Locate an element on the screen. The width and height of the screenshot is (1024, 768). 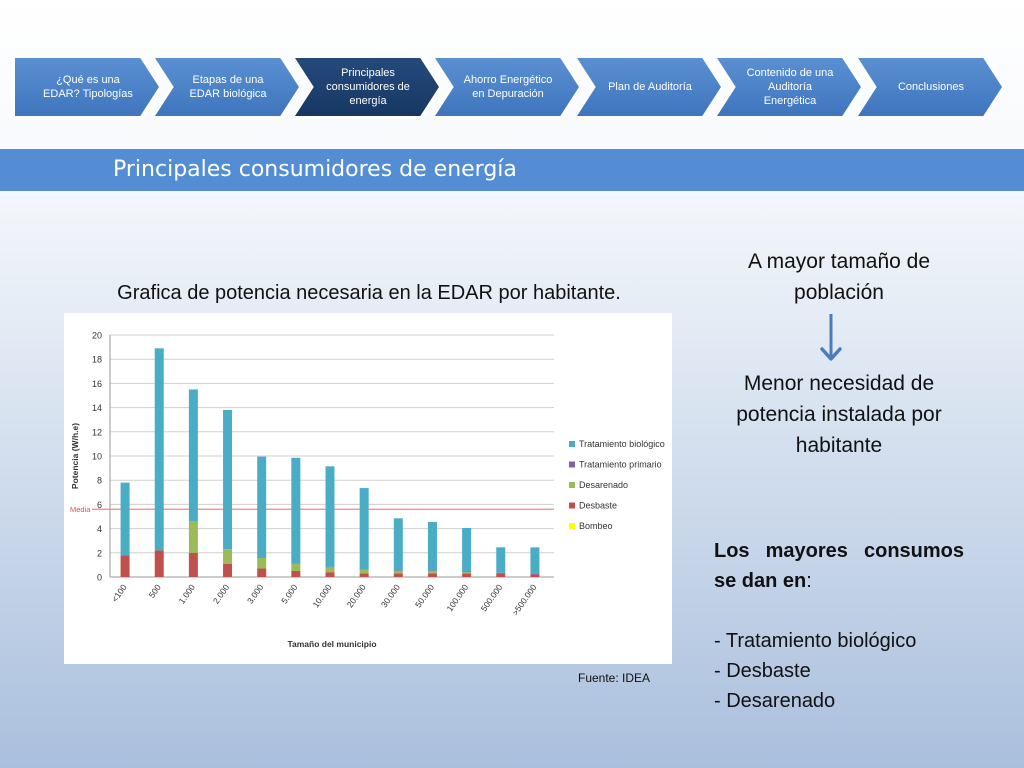
arrow-down-icon is located at coordinates (831, 337).